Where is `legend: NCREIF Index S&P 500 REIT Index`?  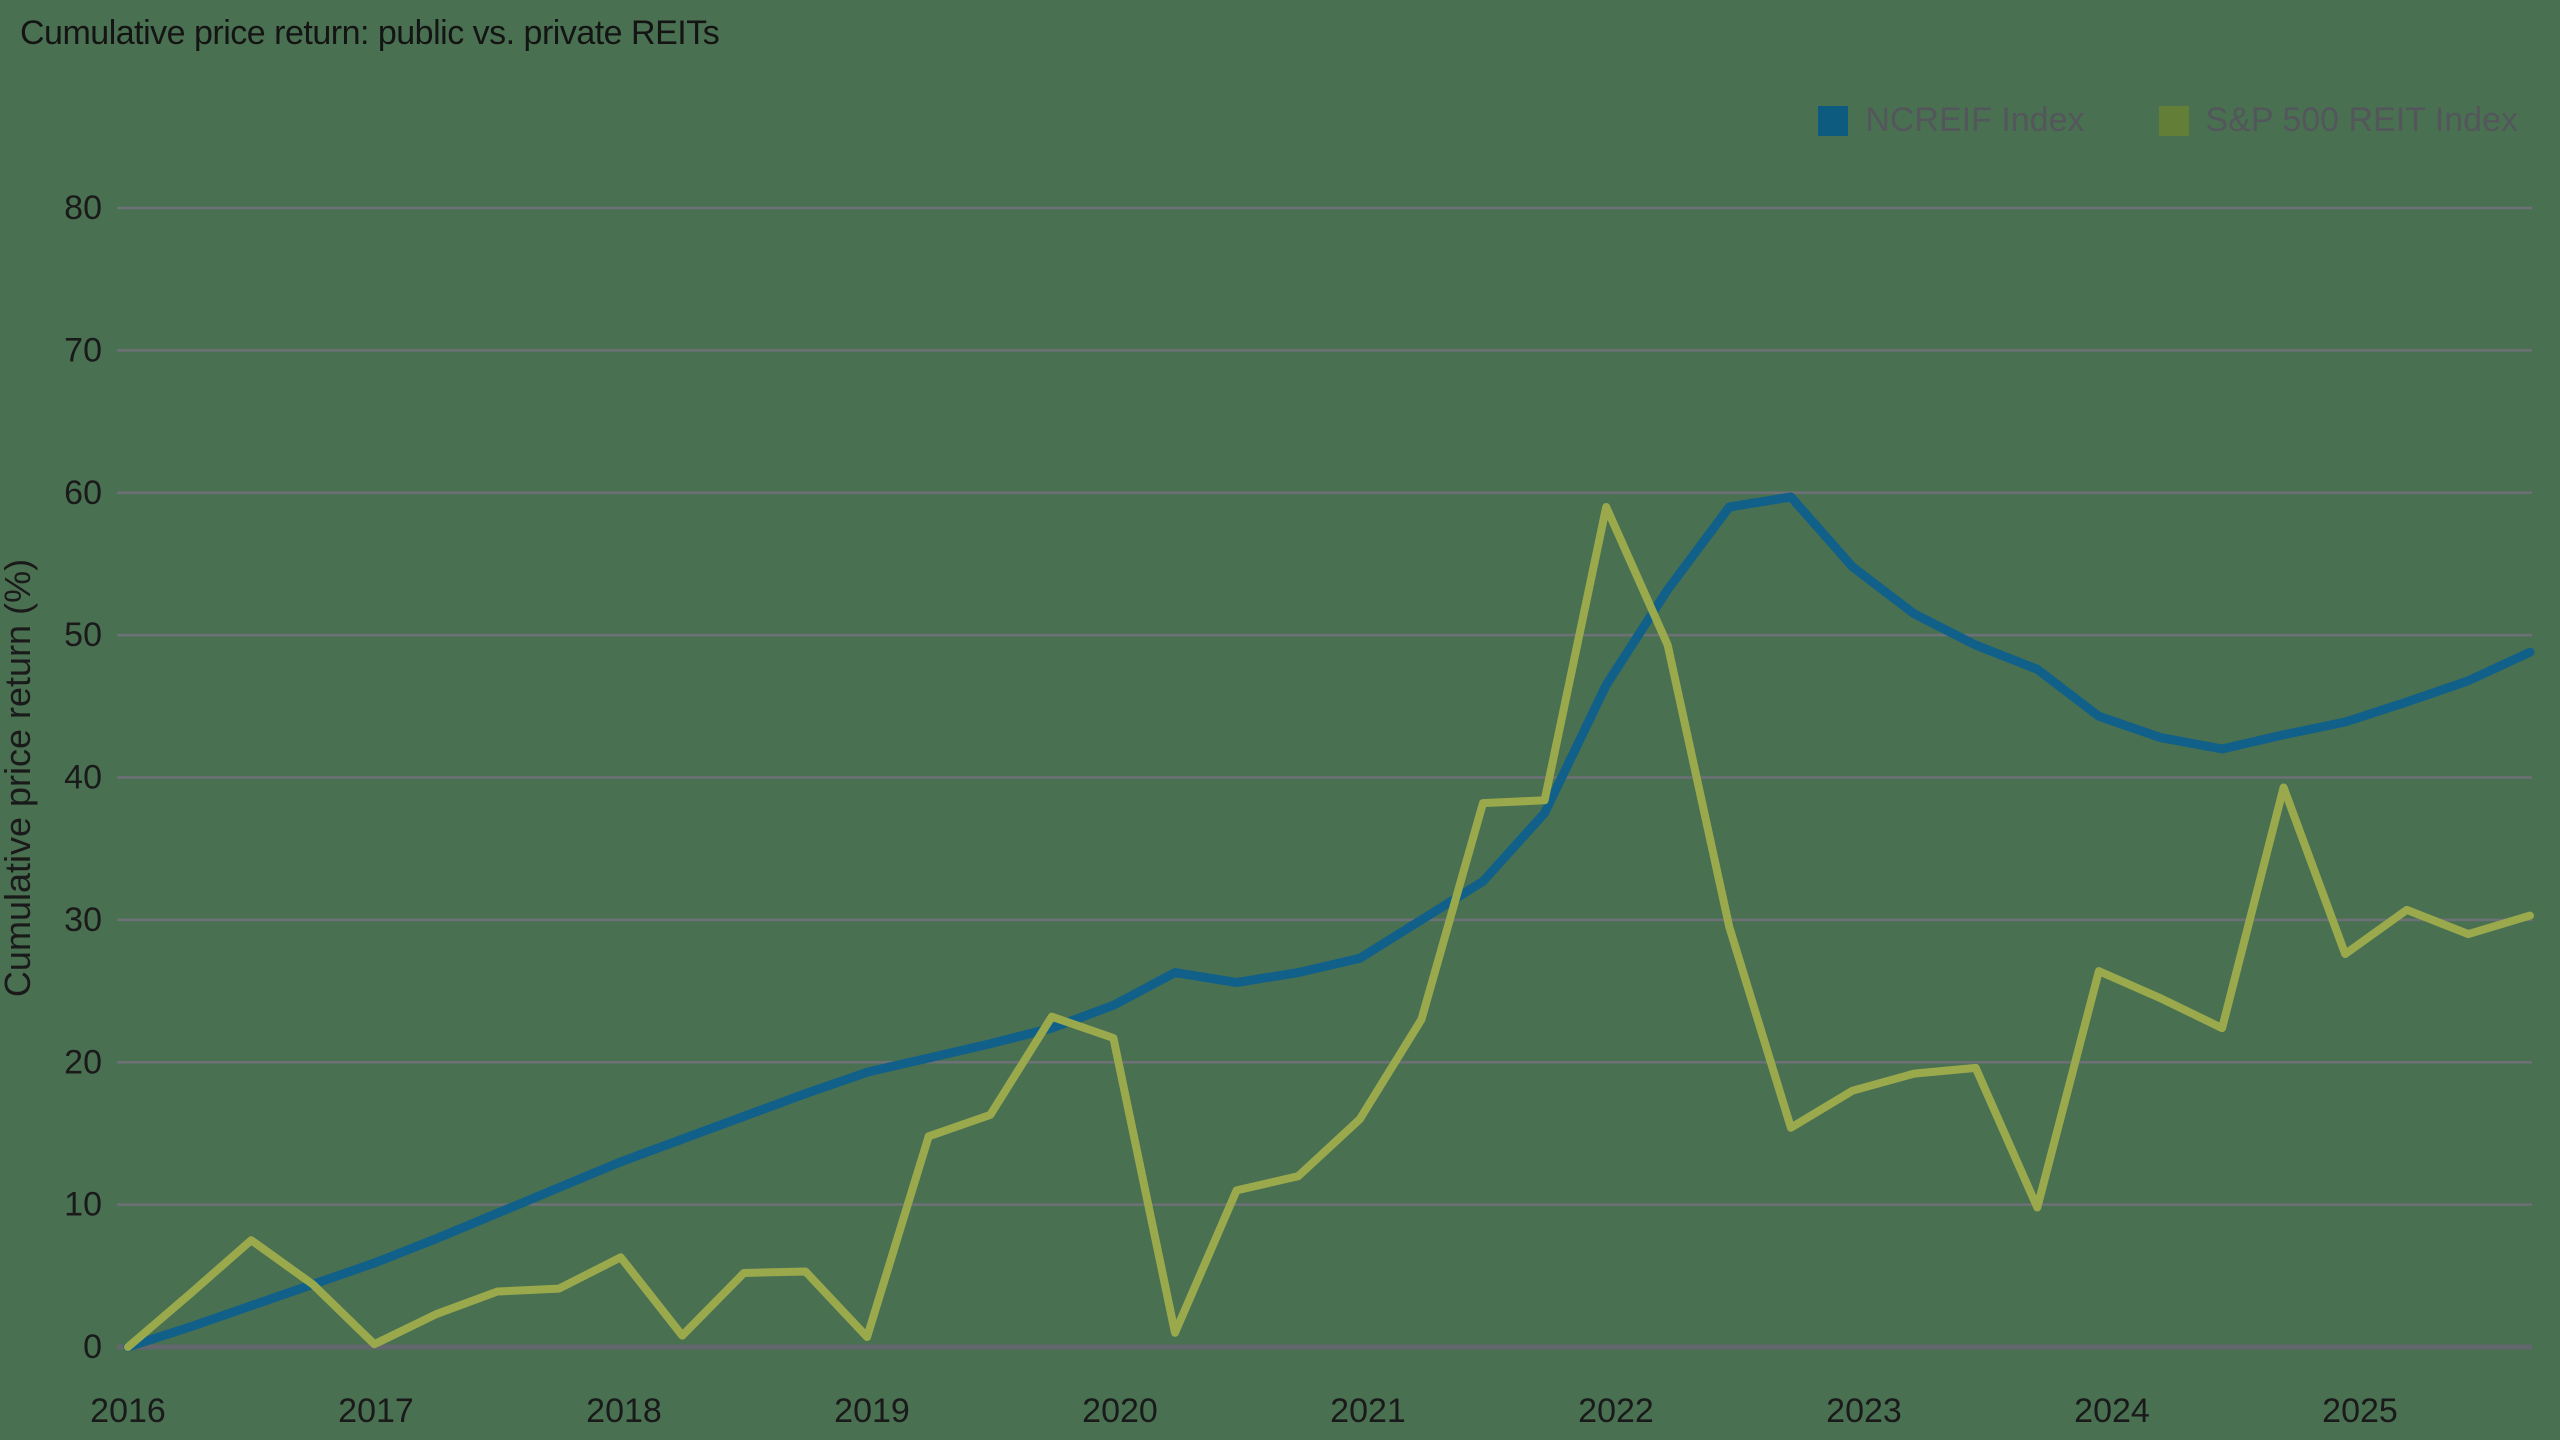
legend: NCREIF Index S&P 500 REIT Index is located at coordinates (2168, 120).